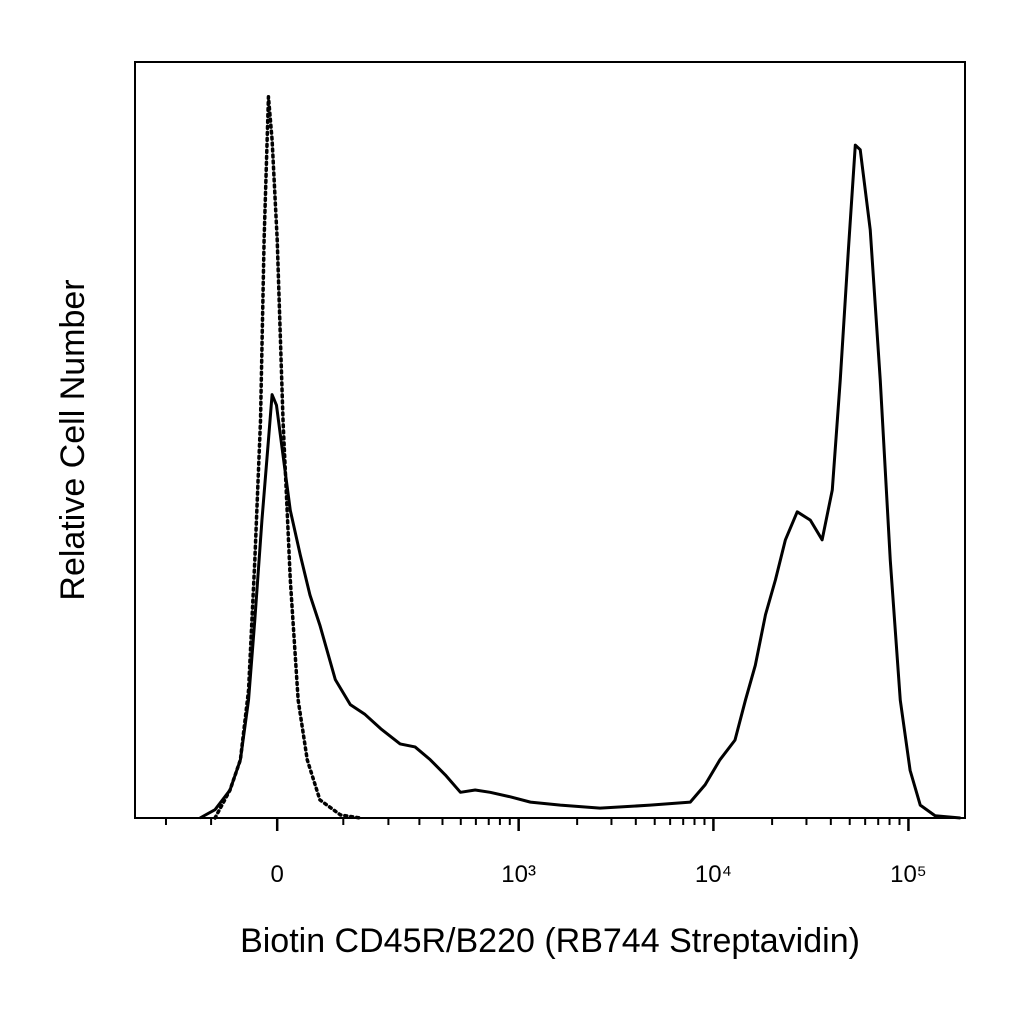 This screenshot has width=1024, height=1029. Describe the element at coordinates (73, 439) in the screenshot. I see `y-axis-label: Relative Cell Number` at that location.